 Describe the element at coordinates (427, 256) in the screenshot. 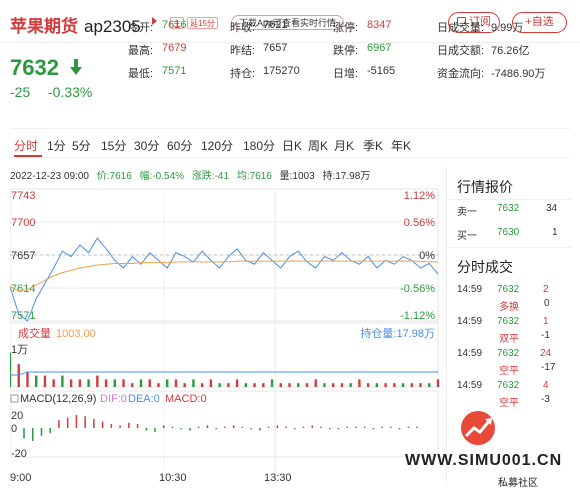

I see `y-label-right: 0%` at that location.